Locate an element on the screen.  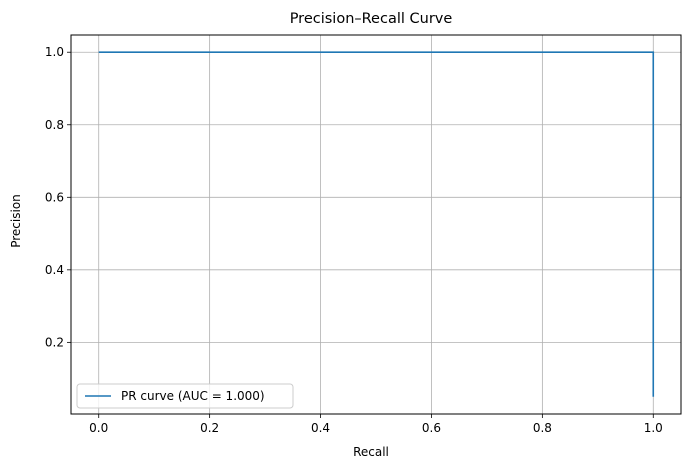
y-axis-title: Precision is located at coordinates (16, 221).